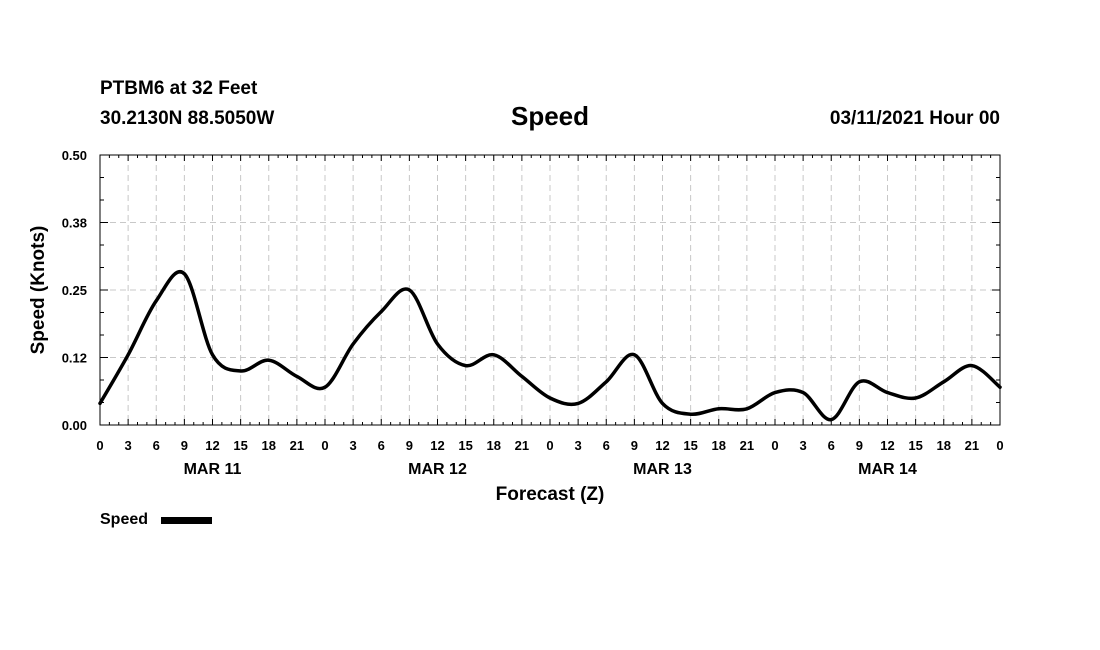 The width and height of the screenshot is (1100, 650). Describe the element at coordinates (662, 469) in the screenshot. I see `day-label: MAR 13` at that location.